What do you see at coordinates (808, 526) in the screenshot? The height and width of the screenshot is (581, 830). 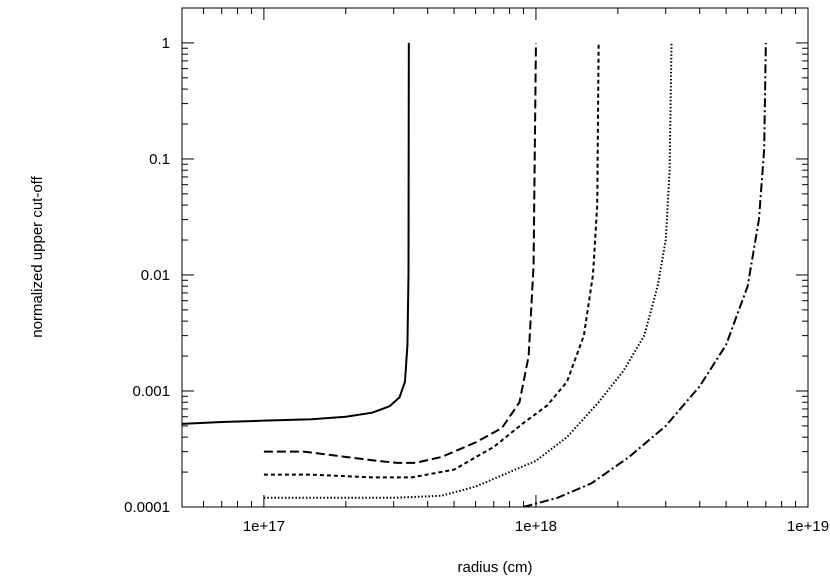 I see `x-tick-label: 1e+19` at bounding box center [808, 526].